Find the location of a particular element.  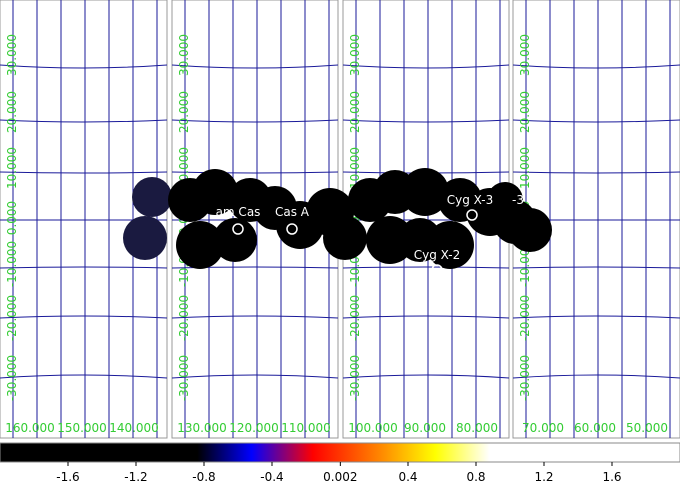

x-label: 100.000 is located at coordinates (373, 428).